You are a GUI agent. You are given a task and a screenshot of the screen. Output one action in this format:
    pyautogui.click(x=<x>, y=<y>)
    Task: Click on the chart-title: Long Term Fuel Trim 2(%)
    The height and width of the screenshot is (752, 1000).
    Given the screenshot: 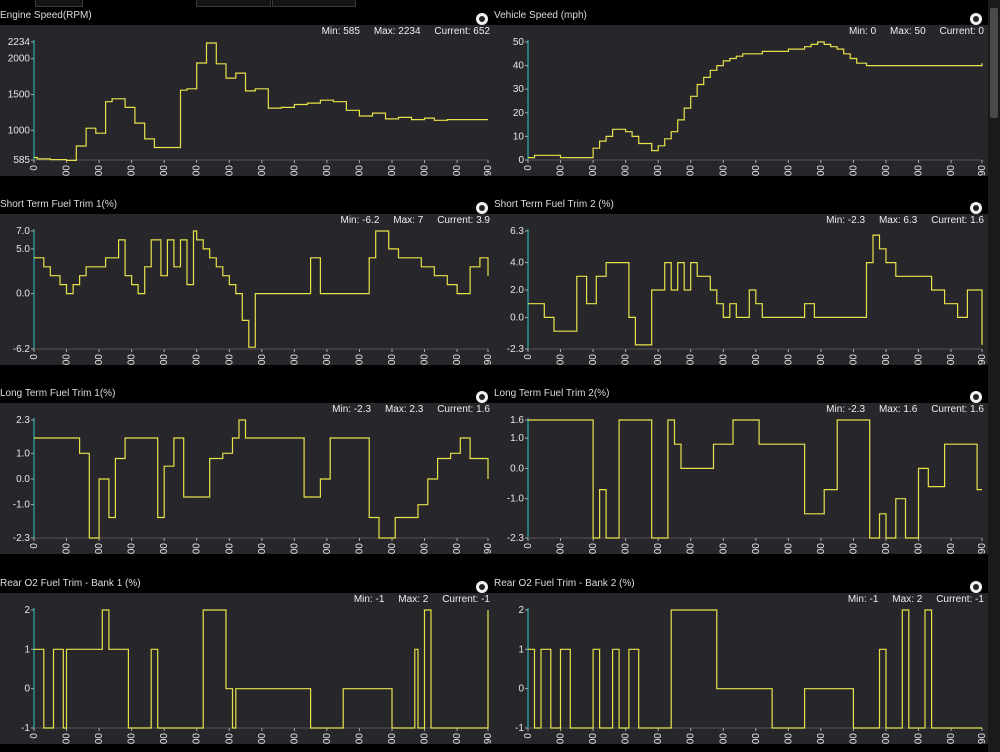 What is the action you would take?
    pyautogui.click(x=552, y=393)
    